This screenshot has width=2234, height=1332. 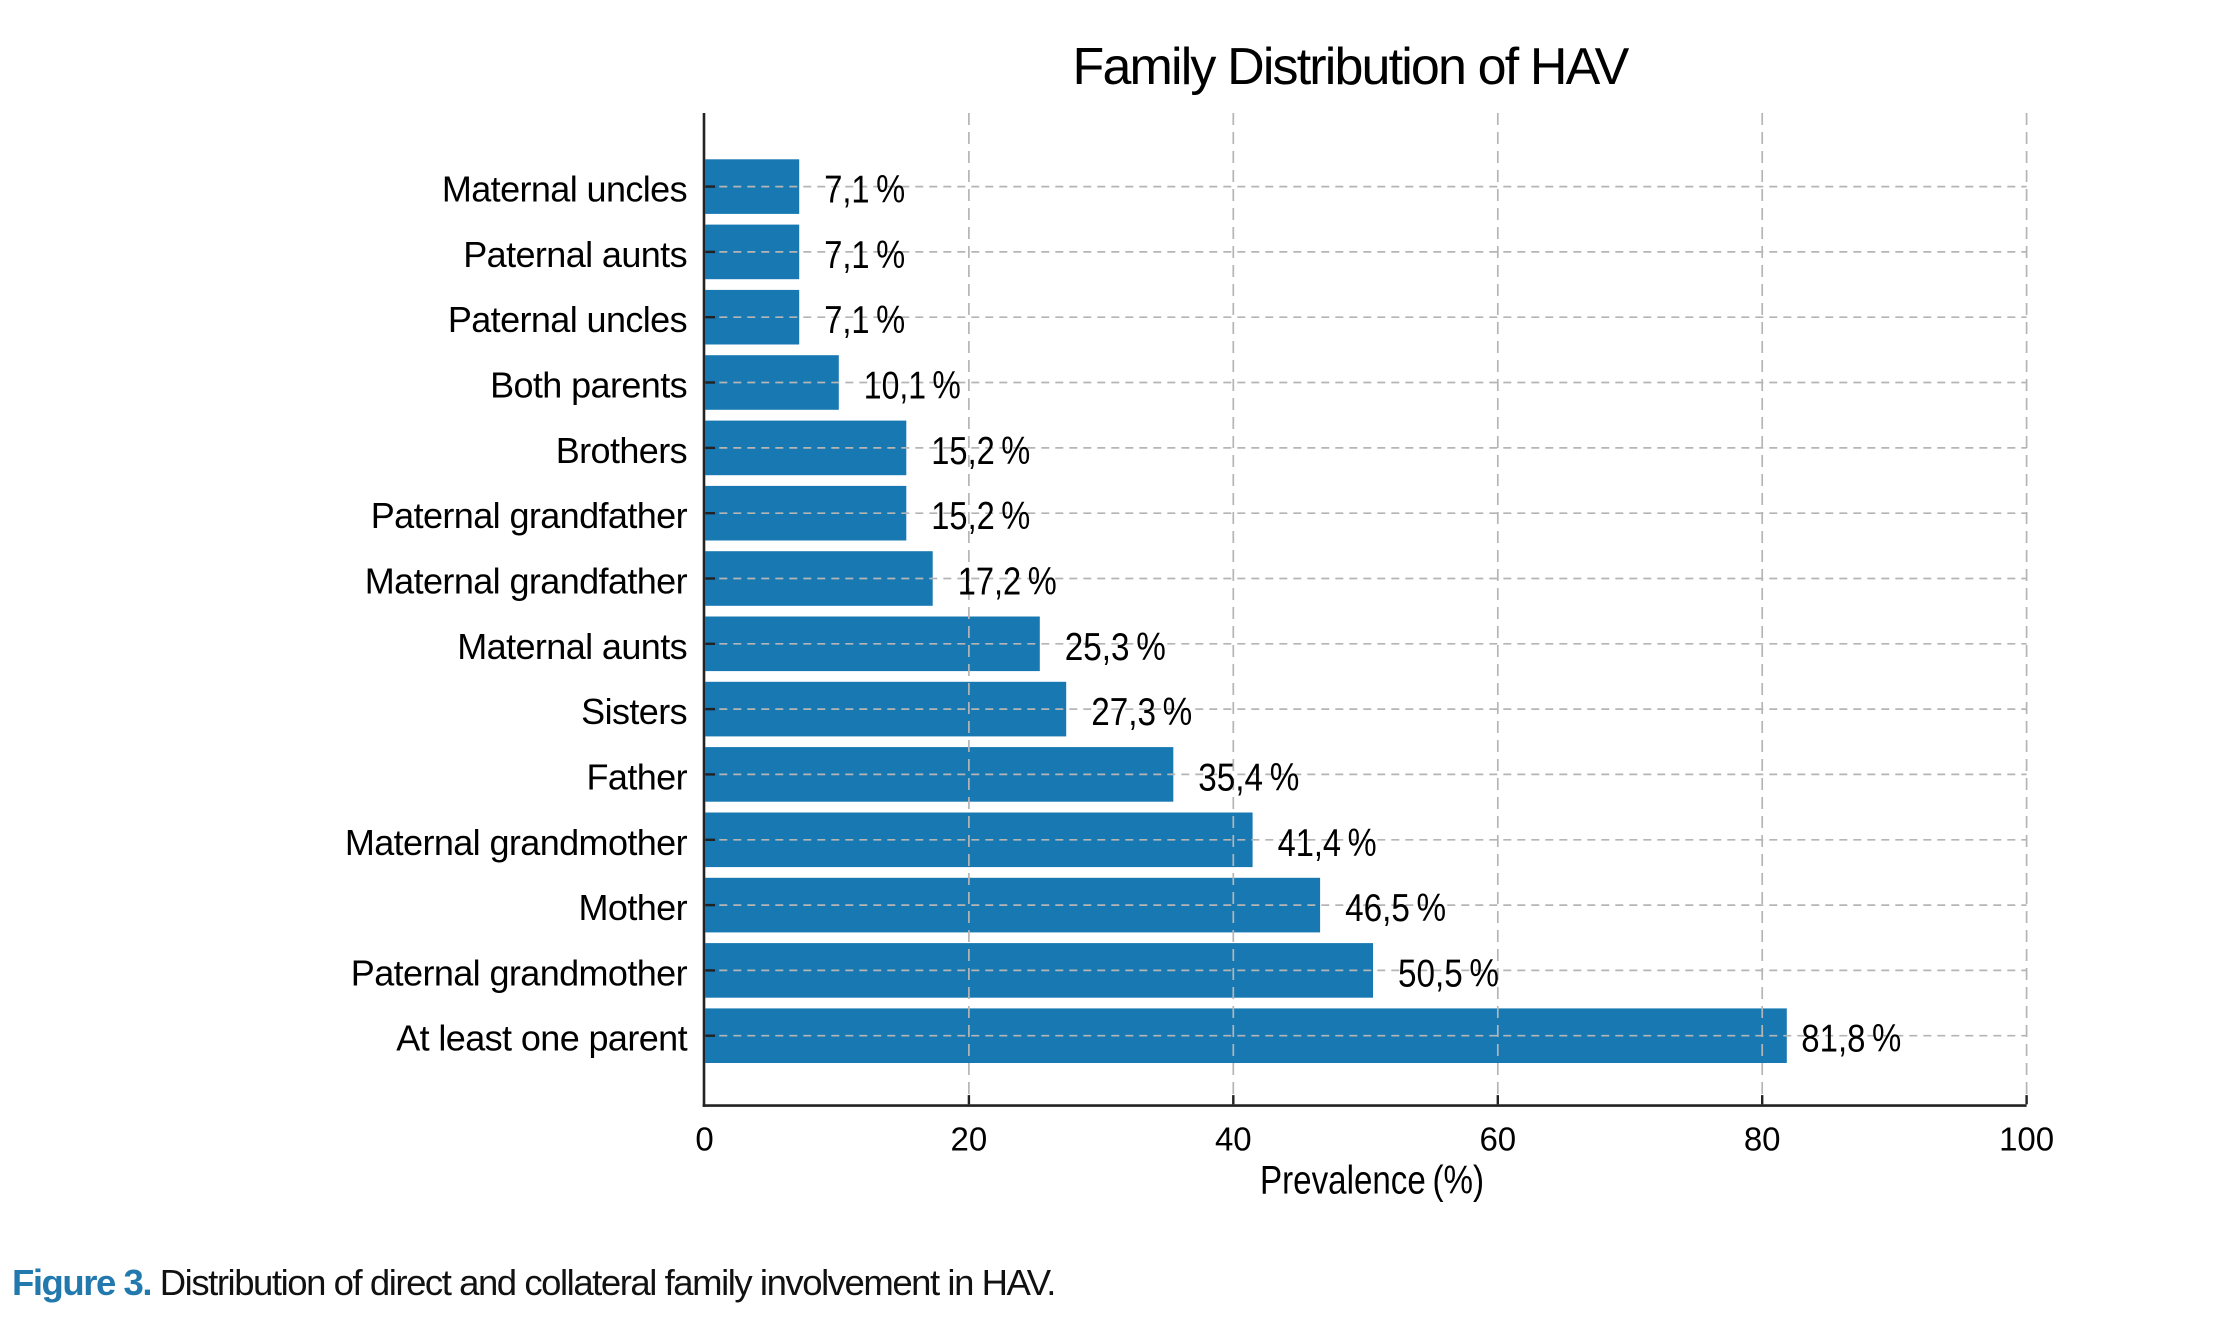 I want to click on svg-text: 100, so click(x=2026, y=1139).